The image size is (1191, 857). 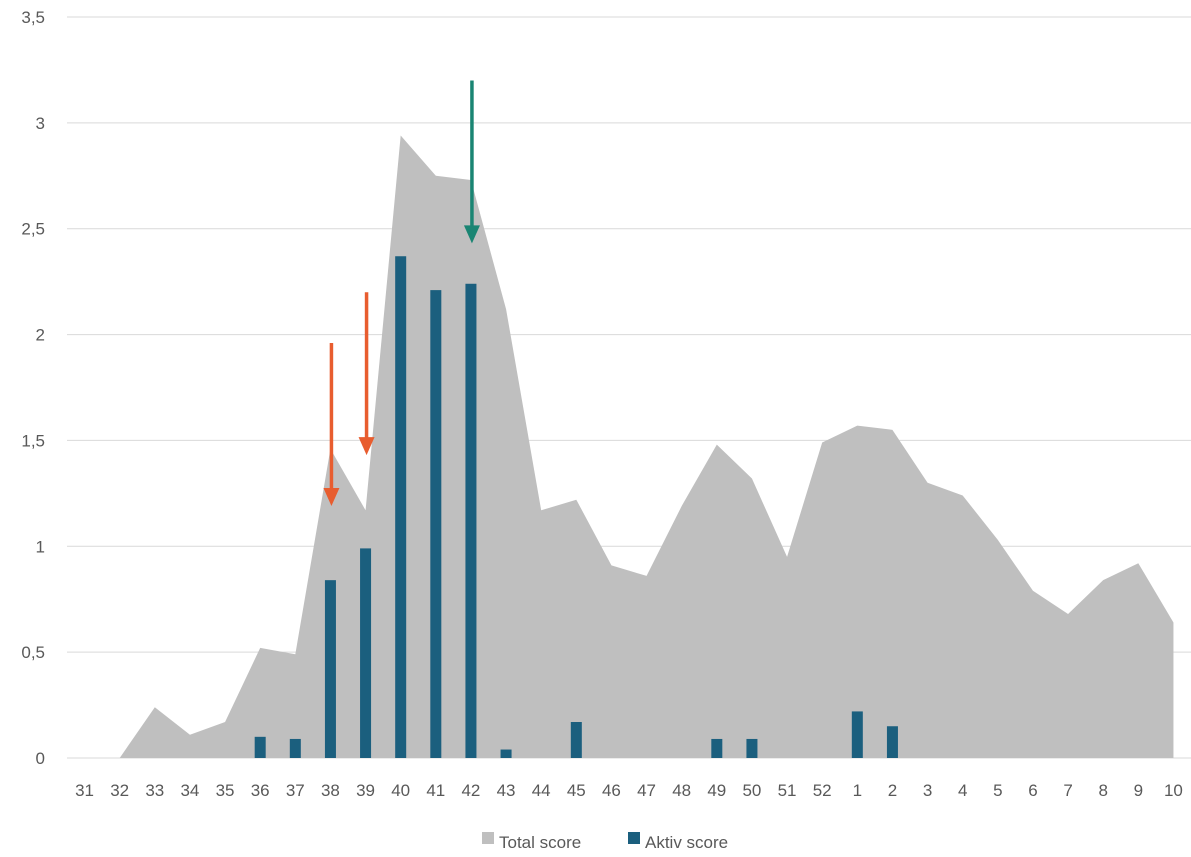 I want to click on x-tick-label: 36, so click(x=260, y=790).